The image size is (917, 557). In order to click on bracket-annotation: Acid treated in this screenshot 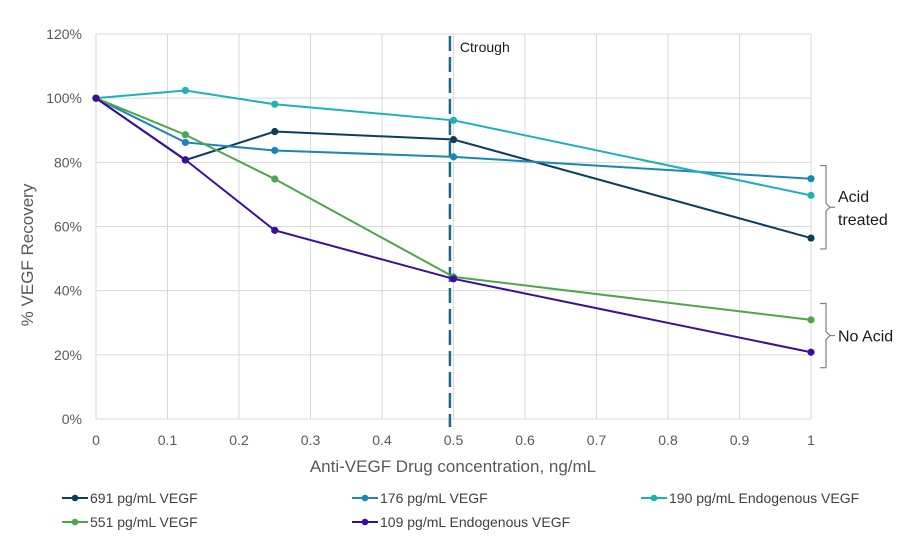, I will do `click(854, 207)`.